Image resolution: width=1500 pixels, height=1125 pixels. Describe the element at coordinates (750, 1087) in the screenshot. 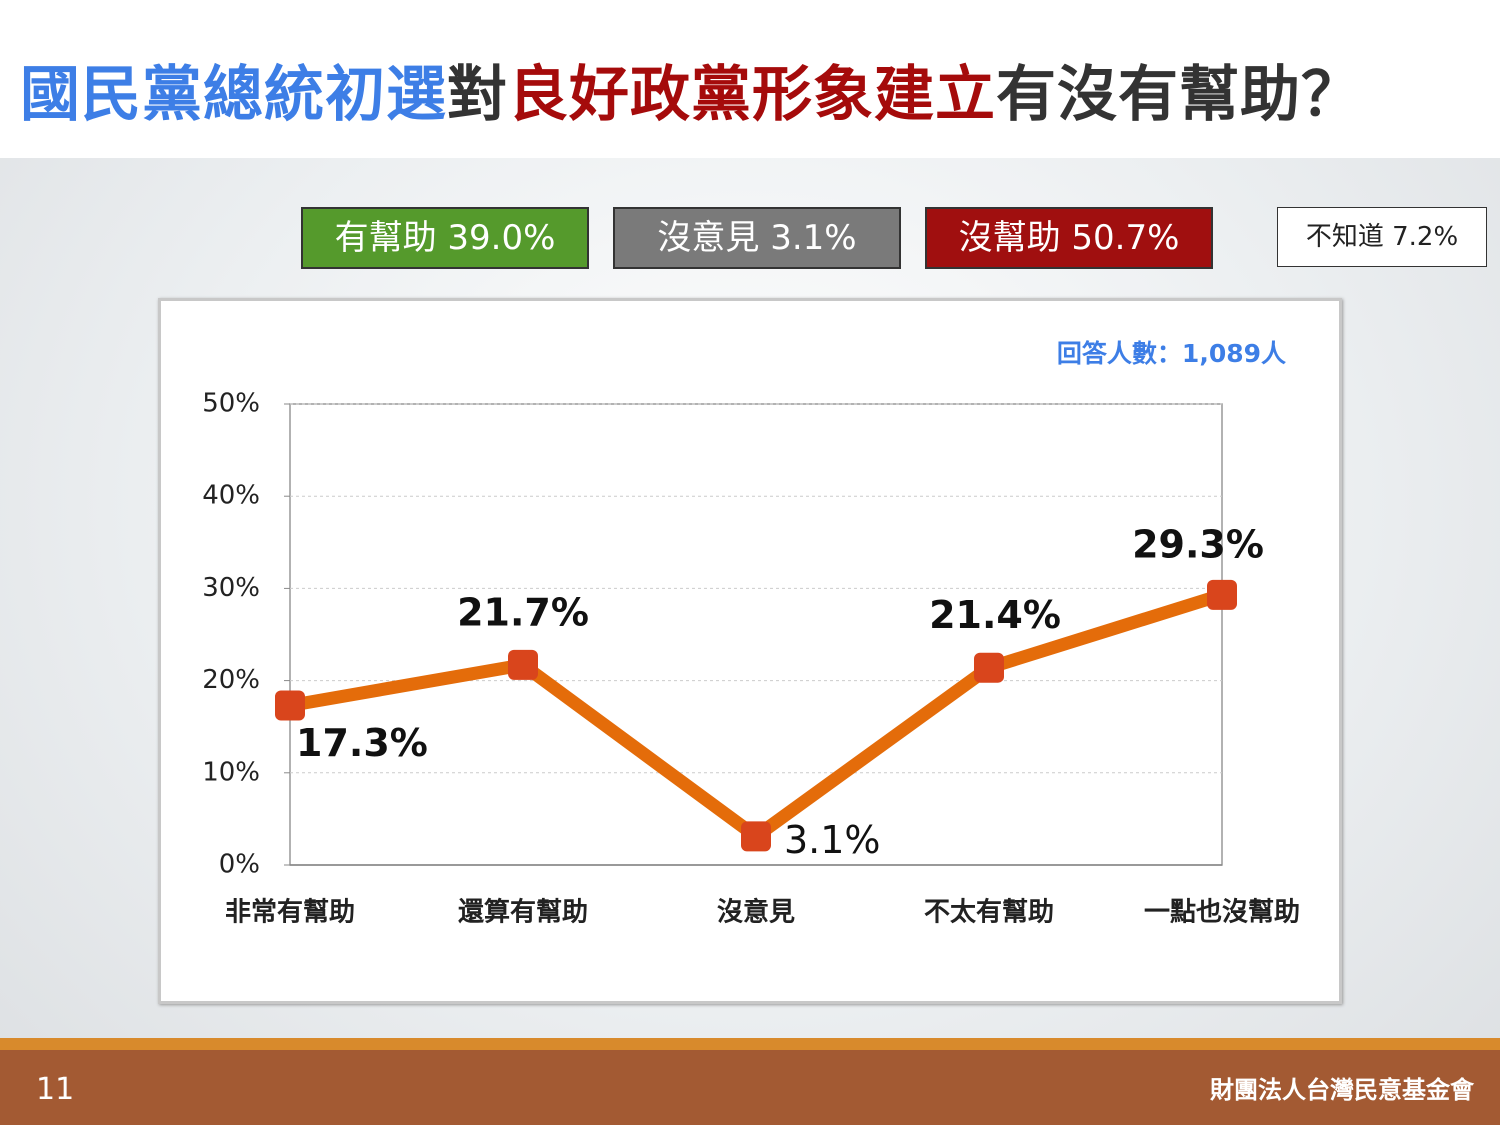

I see `footer: 11 財團法人台灣民意基金會` at that location.